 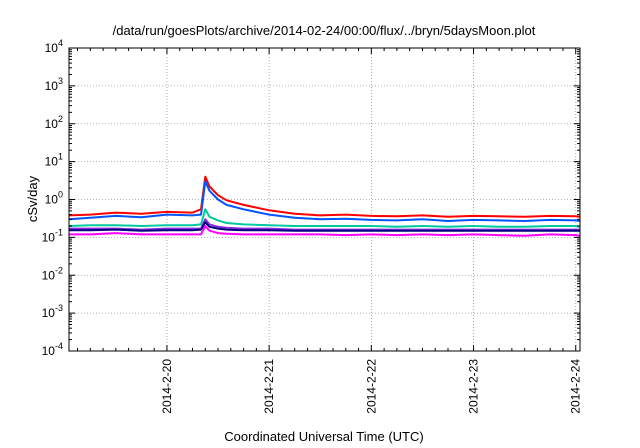 I want to click on y-tick-label: 10⁻¹, so click(x=52, y=235).